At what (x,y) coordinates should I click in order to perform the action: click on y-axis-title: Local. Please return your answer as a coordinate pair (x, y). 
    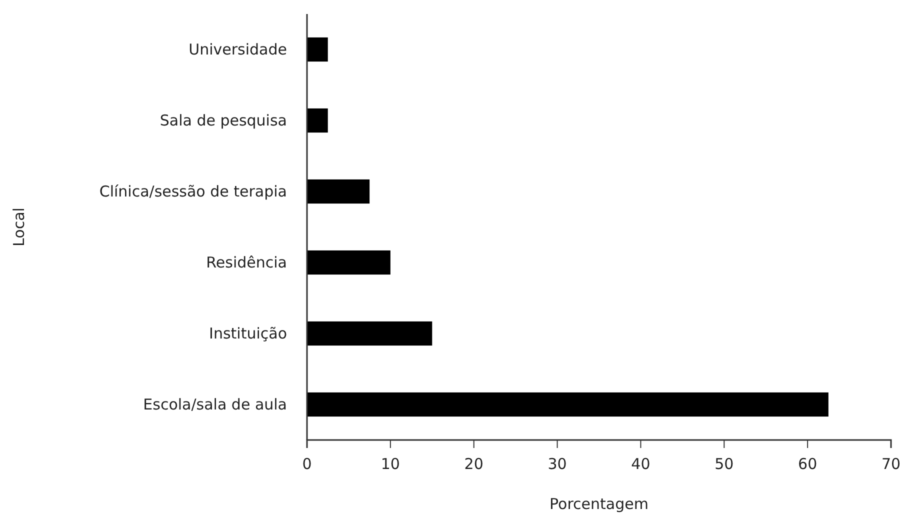
    Looking at the image, I should click on (19, 227).